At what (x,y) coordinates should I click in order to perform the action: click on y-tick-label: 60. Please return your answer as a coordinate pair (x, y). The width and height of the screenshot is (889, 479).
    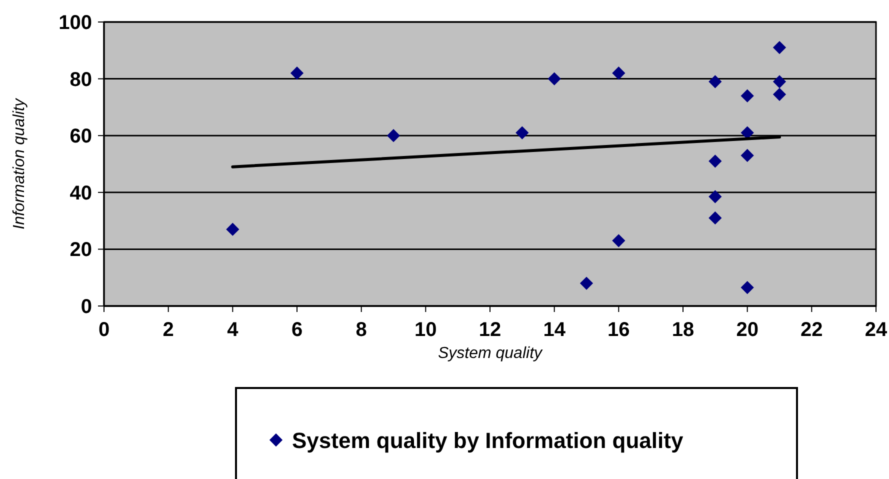
    Looking at the image, I should click on (81, 137).